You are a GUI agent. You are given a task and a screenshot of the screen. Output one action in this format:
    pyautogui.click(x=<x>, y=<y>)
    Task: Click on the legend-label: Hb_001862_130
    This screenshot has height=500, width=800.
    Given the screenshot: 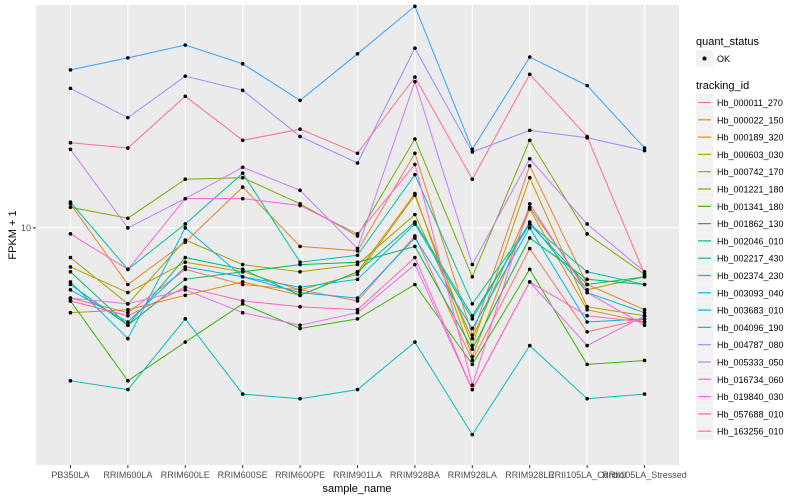 What is the action you would take?
    pyautogui.click(x=750, y=224)
    